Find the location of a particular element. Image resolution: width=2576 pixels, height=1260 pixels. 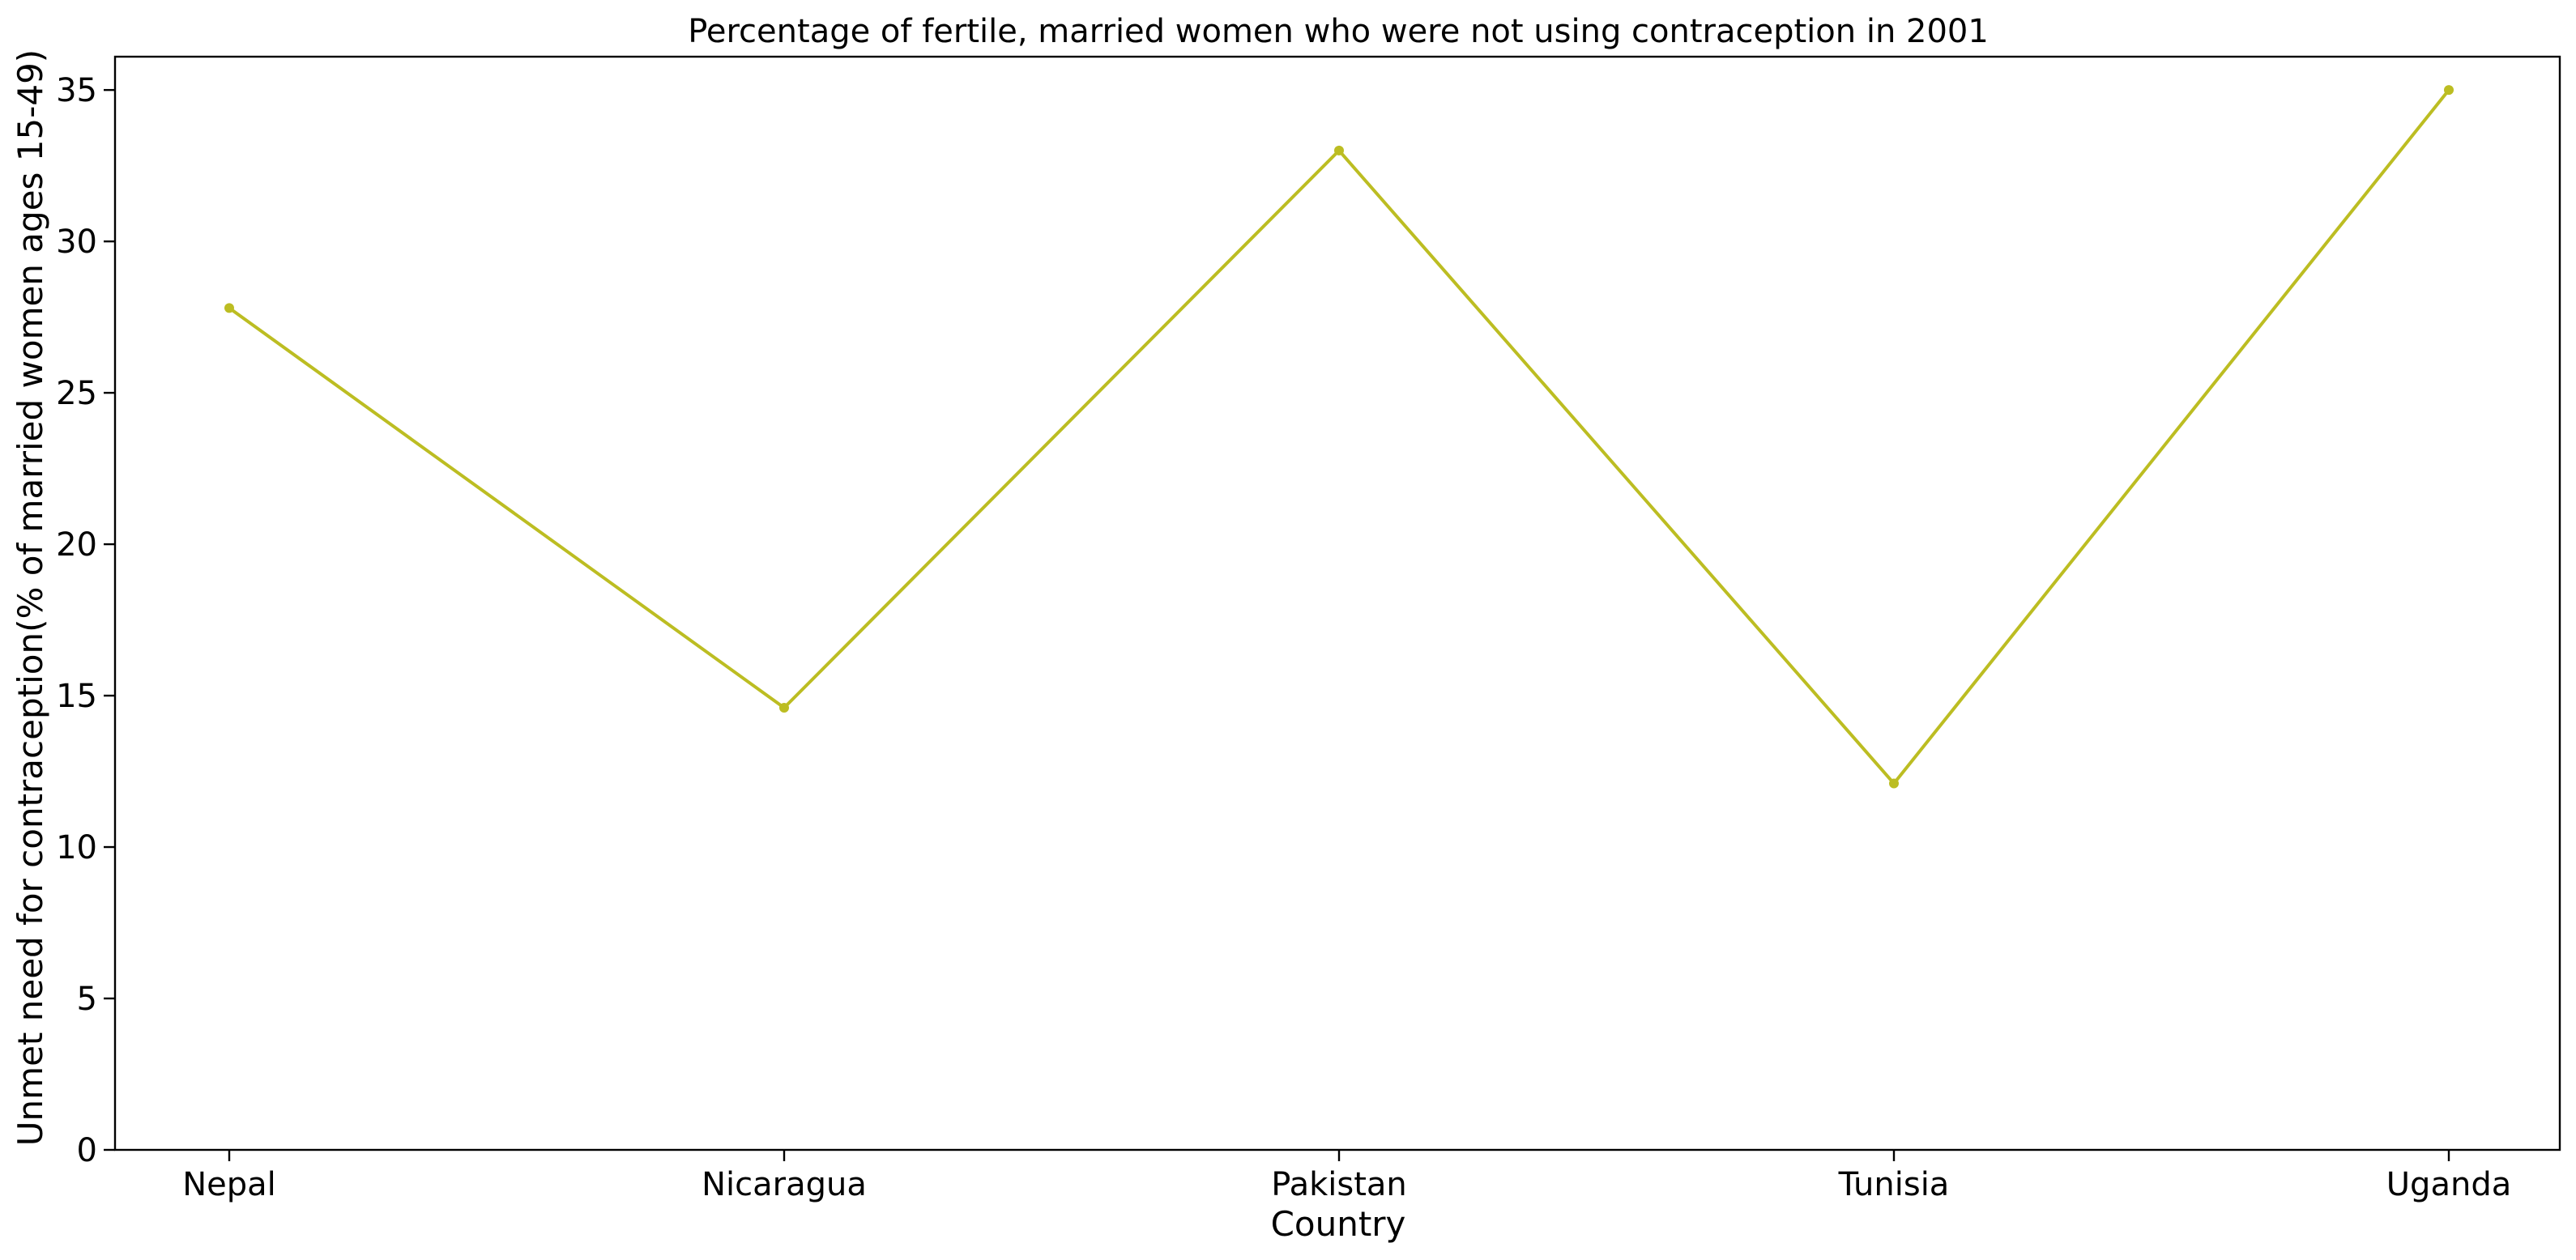

y-tick-label: 20 is located at coordinates (76, 545).